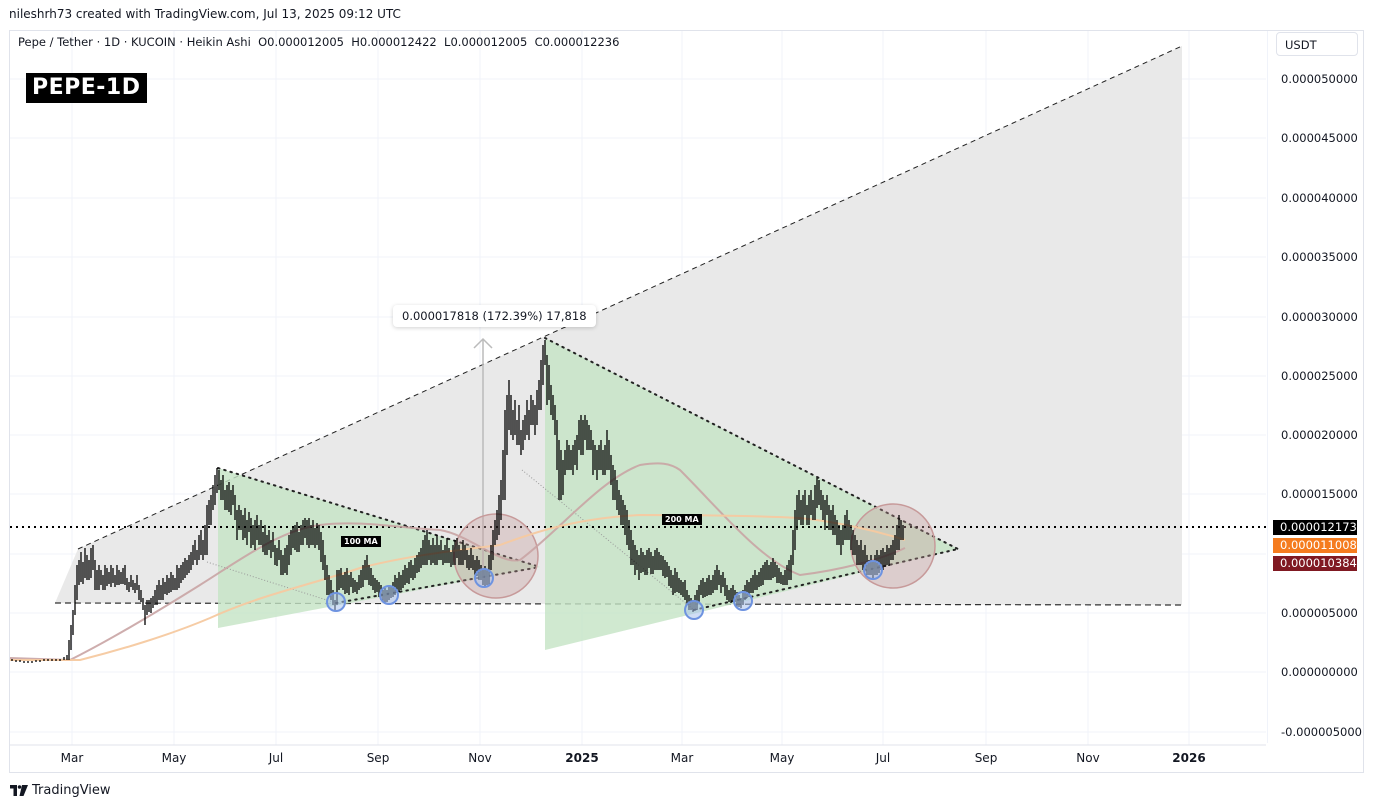 Image resolution: width=1374 pixels, height=808 pixels. I want to click on ma200-price-label: 0.000011008, so click(1315, 545).